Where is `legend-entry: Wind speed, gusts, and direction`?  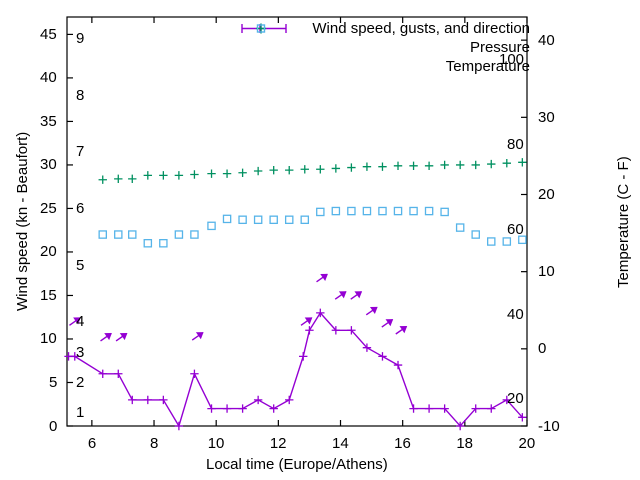
legend-entry: Wind speed, gusts, and direction is located at coordinates (380, 28).